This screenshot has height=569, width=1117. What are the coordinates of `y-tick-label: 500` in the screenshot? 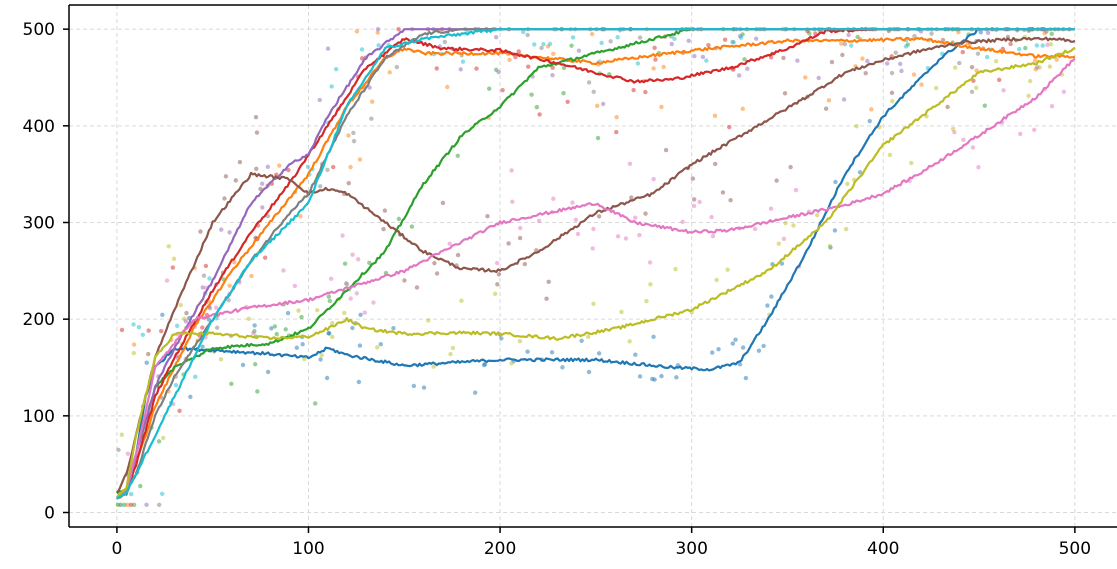 It's located at (39, 30).